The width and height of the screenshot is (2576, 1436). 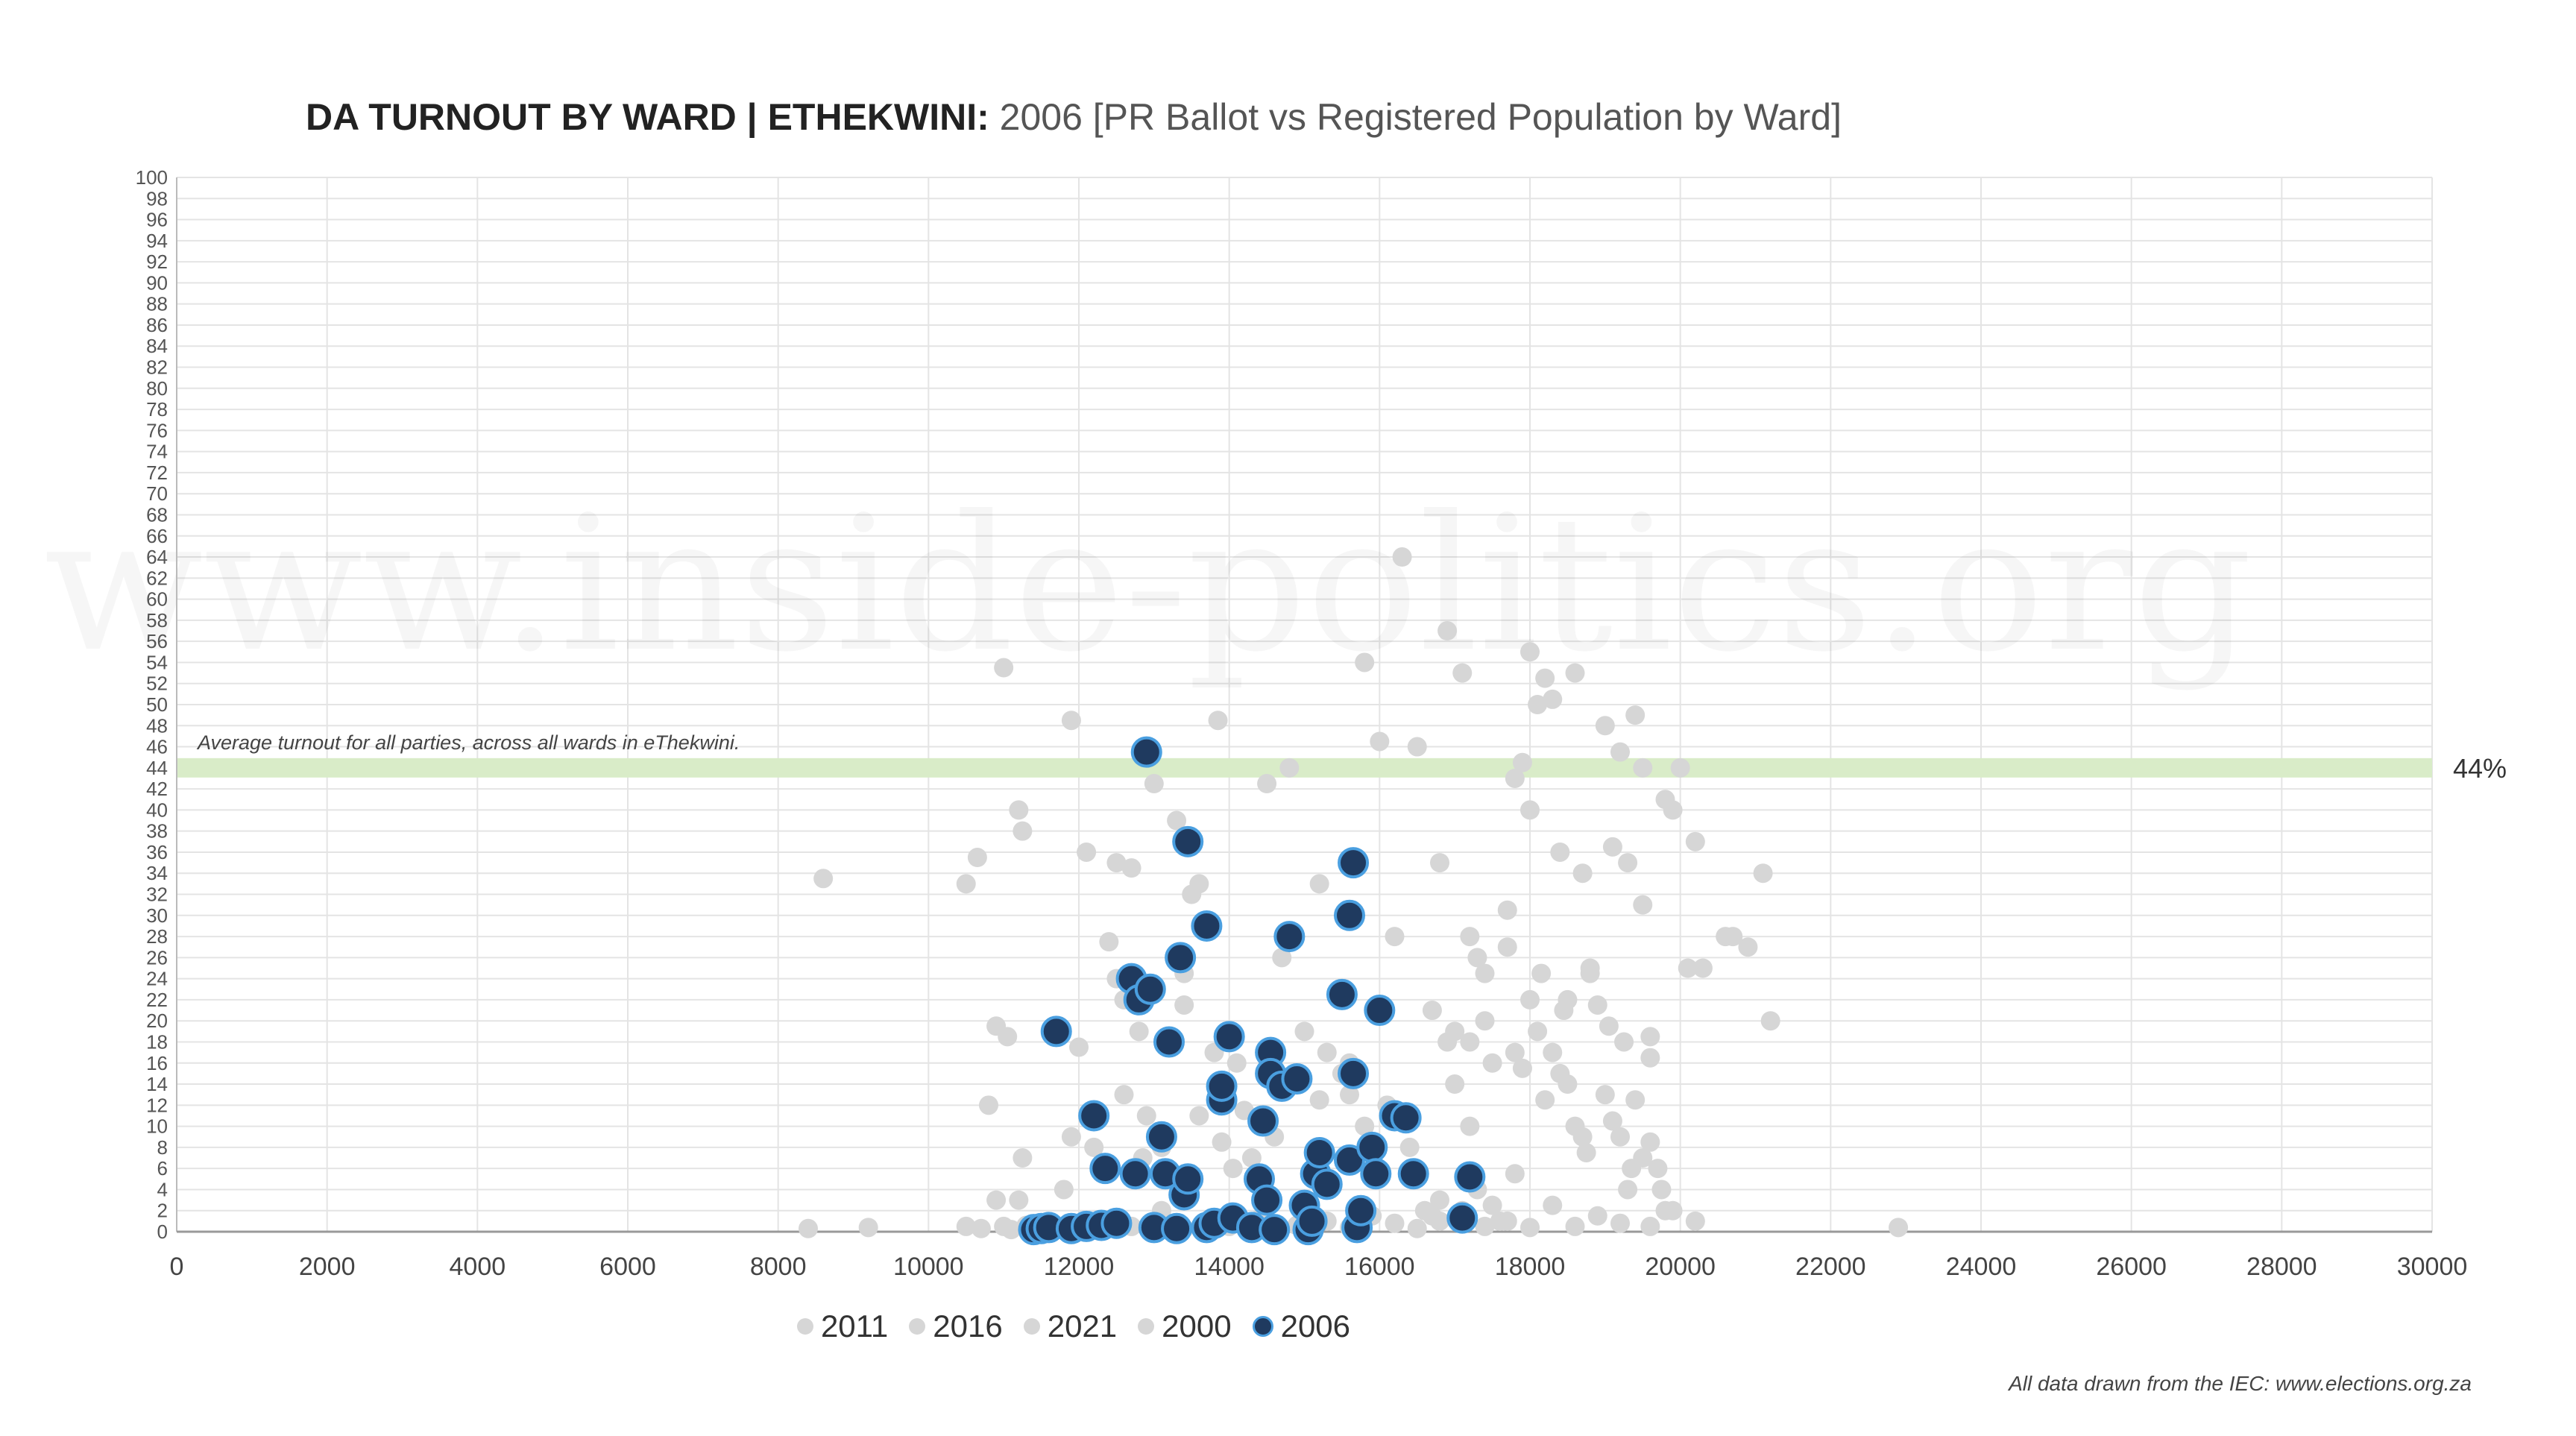 What do you see at coordinates (157, 768) in the screenshot?
I see `y-tick-label: 44` at bounding box center [157, 768].